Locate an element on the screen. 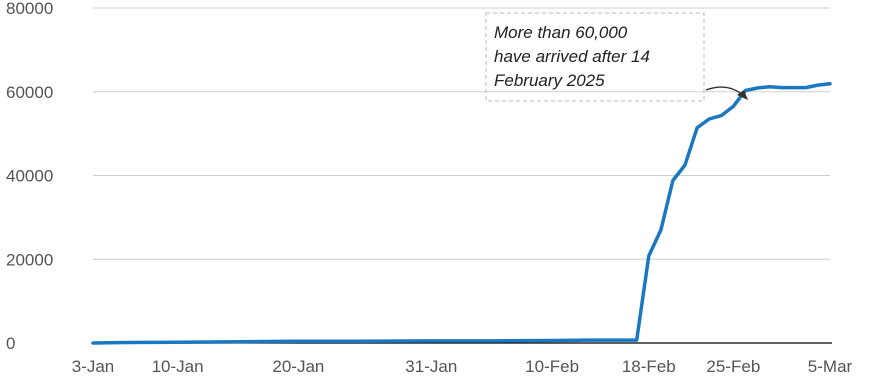 This screenshot has height=379, width=872. x-tick-label: 5-Mar is located at coordinates (830, 366).